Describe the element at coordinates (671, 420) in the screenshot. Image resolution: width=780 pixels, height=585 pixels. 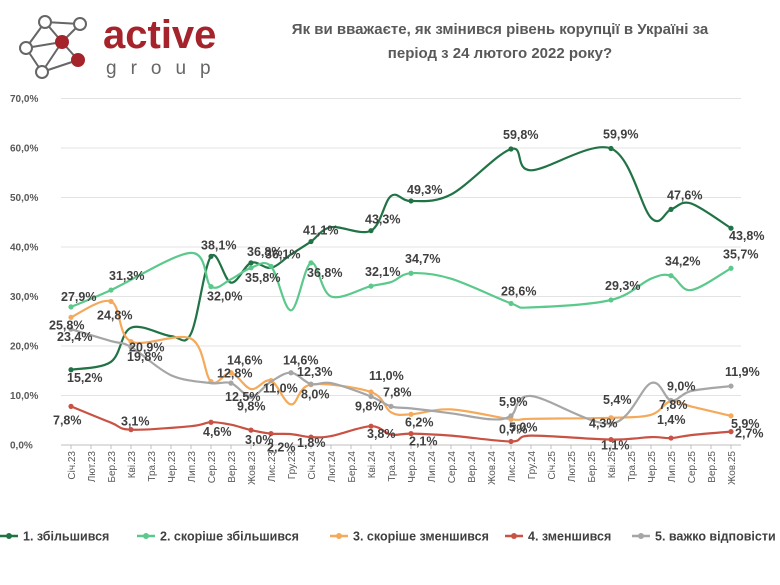
I see `data-label: 1,4%` at that location.